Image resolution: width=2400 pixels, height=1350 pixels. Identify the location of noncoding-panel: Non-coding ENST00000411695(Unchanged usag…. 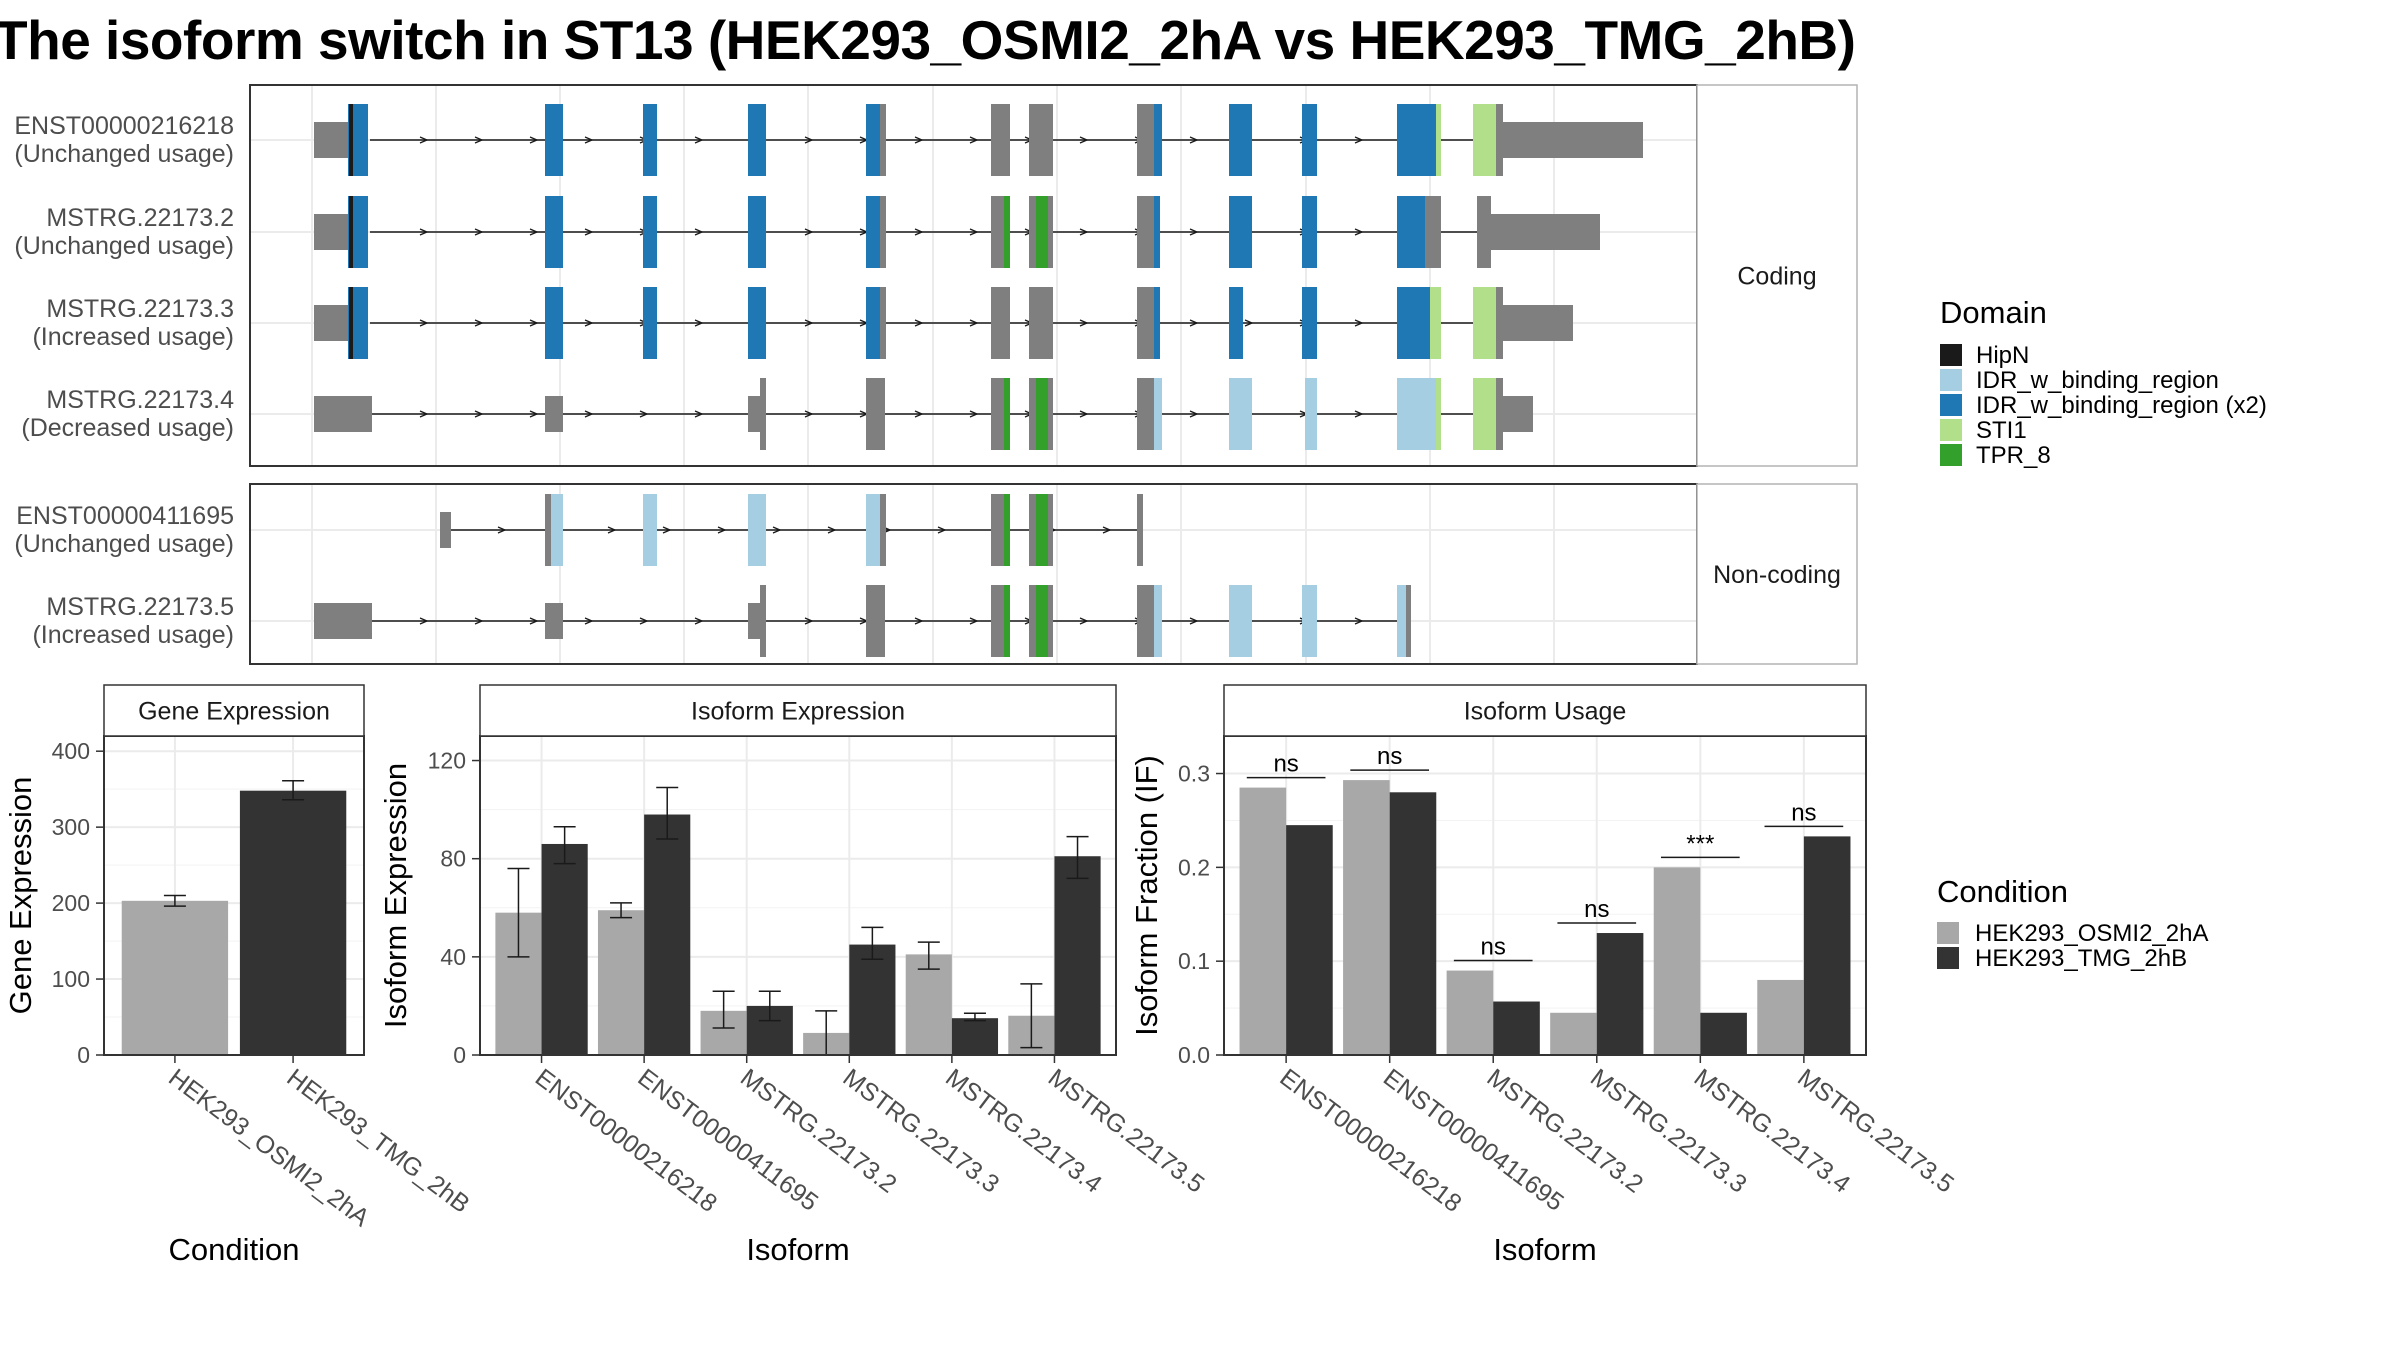
(936, 574).